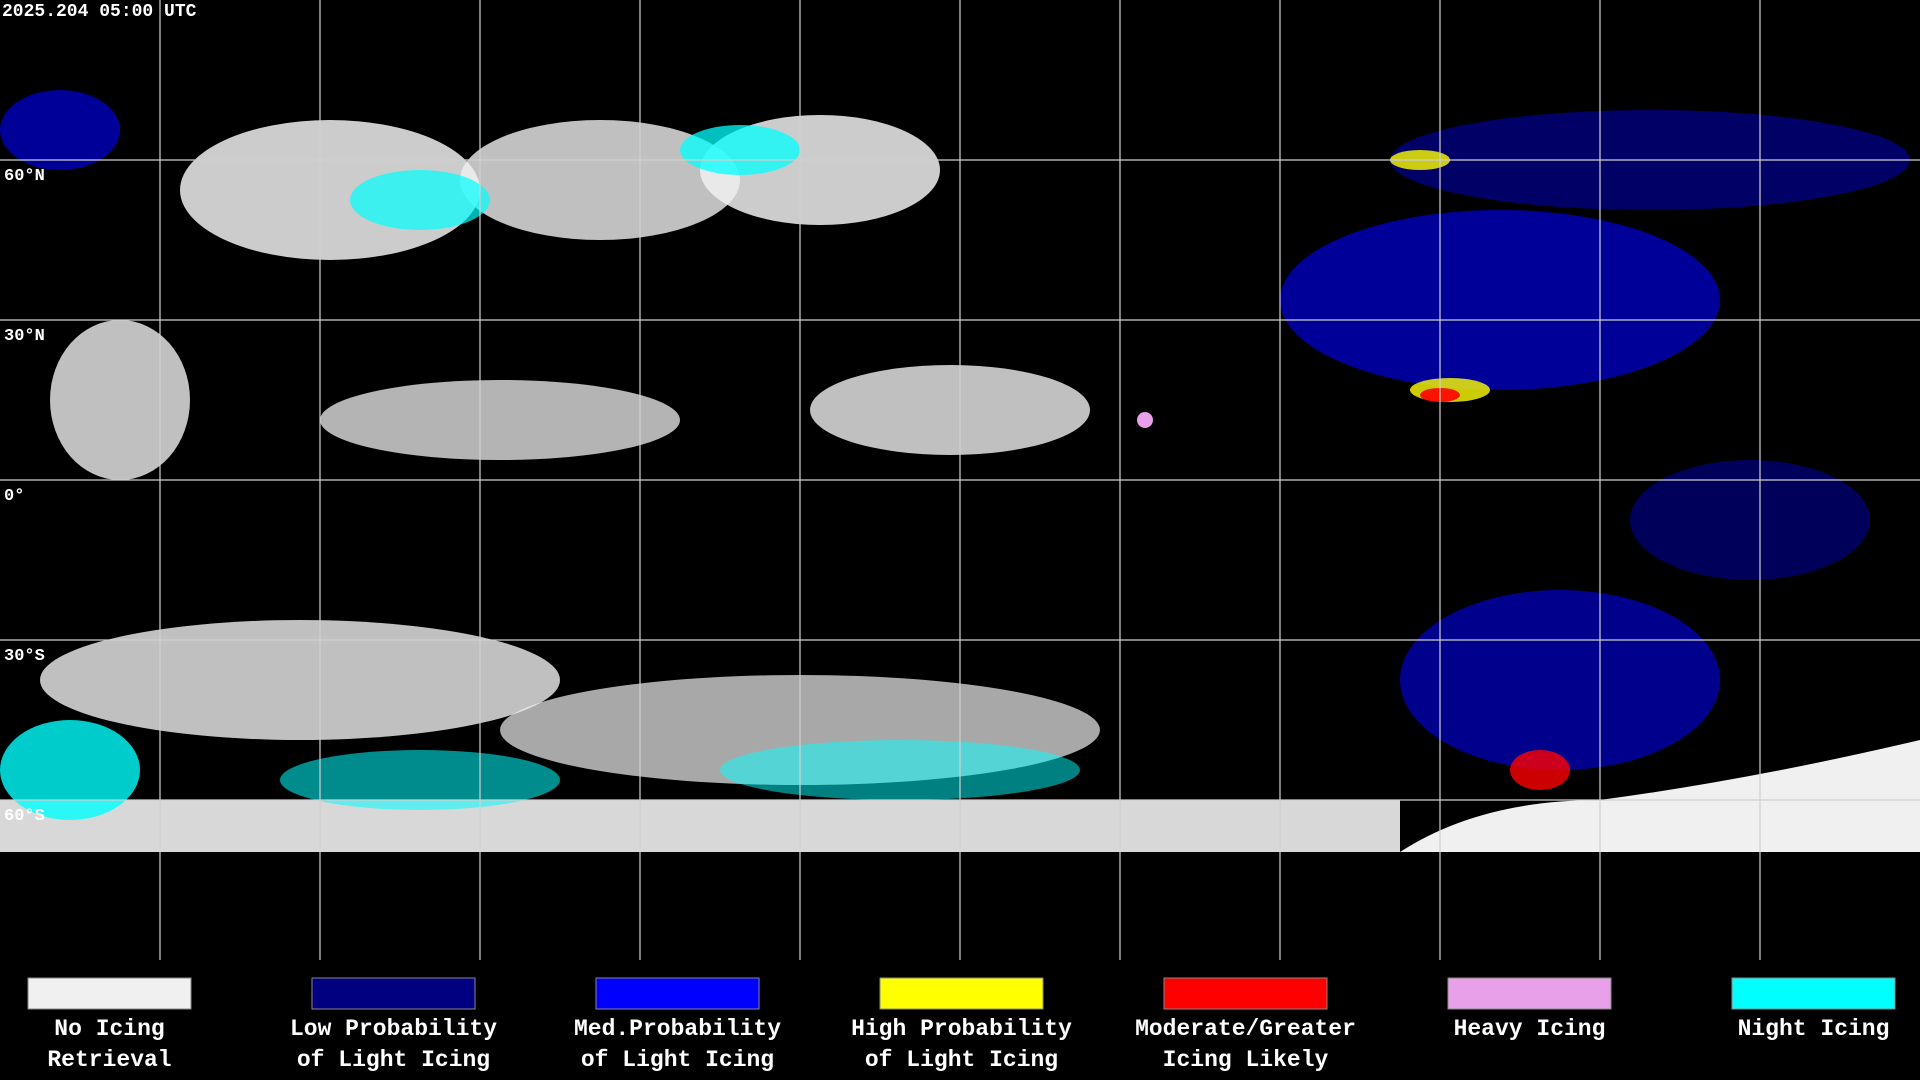 Image resolution: width=1920 pixels, height=1080 pixels. I want to click on legend-label: Heavy Icing, so click(1530, 1029).